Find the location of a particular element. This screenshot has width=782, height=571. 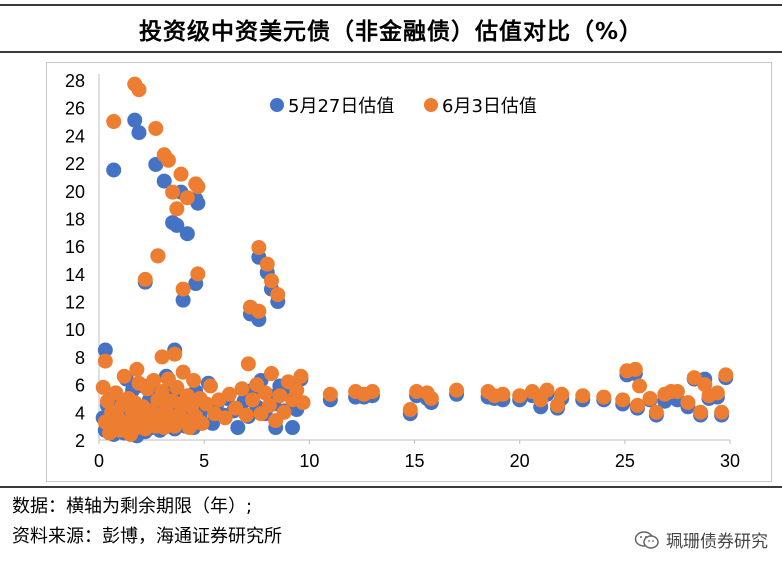

legend-label-may27: 5月27日估值 is located at coordinates (341, 106).